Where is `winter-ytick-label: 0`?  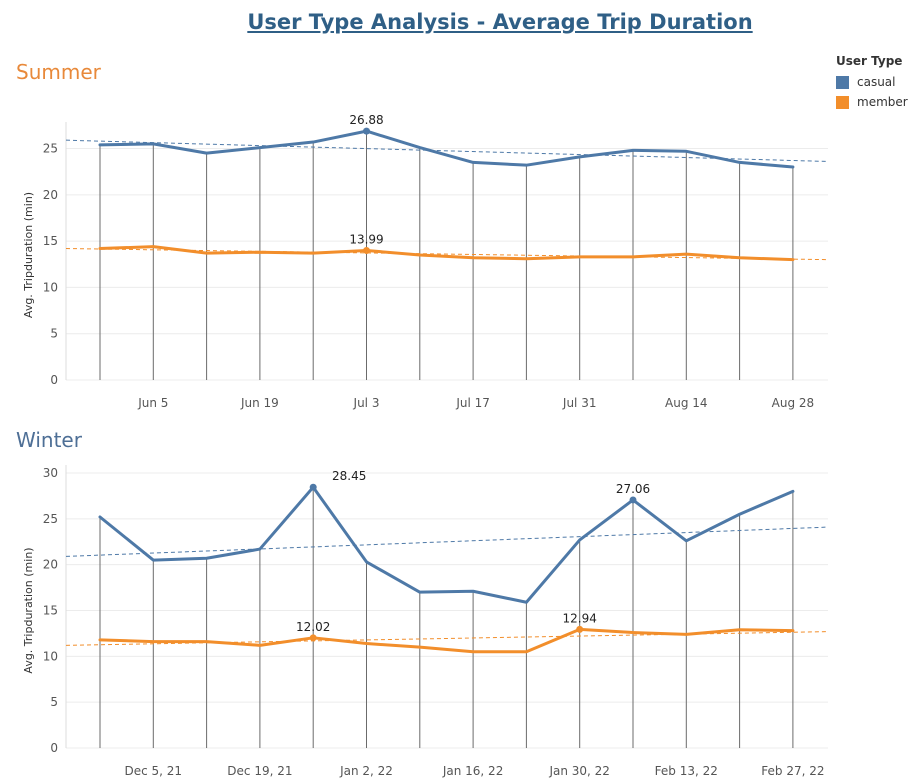
winter-ytick-label: 0 is located at coordinates (54, 748).